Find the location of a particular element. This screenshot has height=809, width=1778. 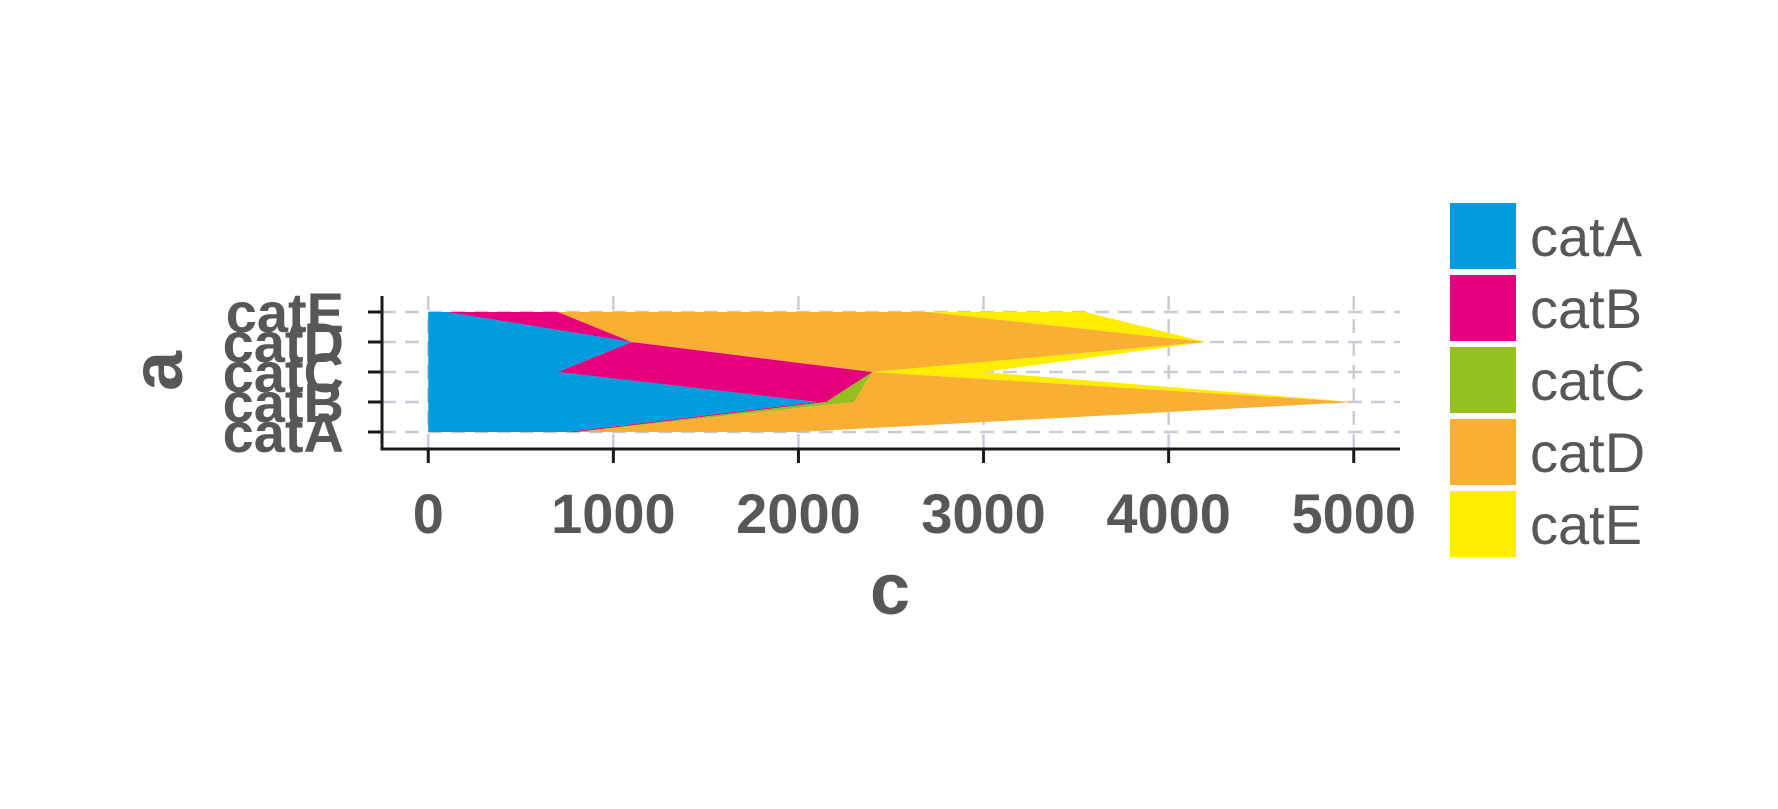

legend-layer: catA catB catC catD catE is located at coordinates (1547, 380).